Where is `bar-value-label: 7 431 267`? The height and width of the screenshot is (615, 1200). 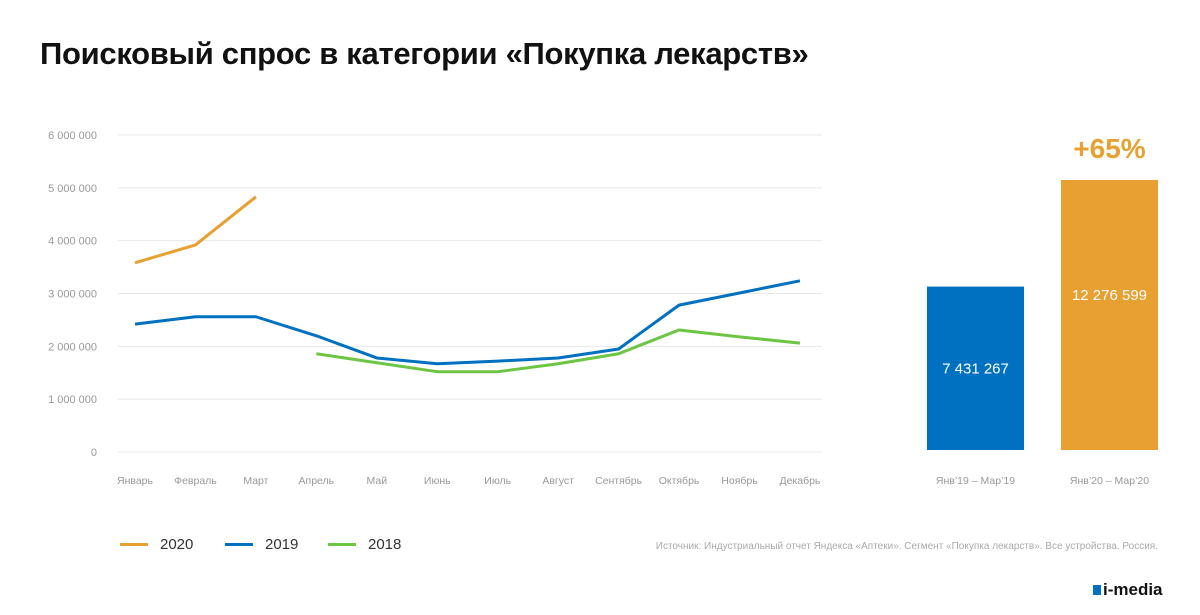
bar-value-label: 7 431 267 is located at coordinates (975, 368).